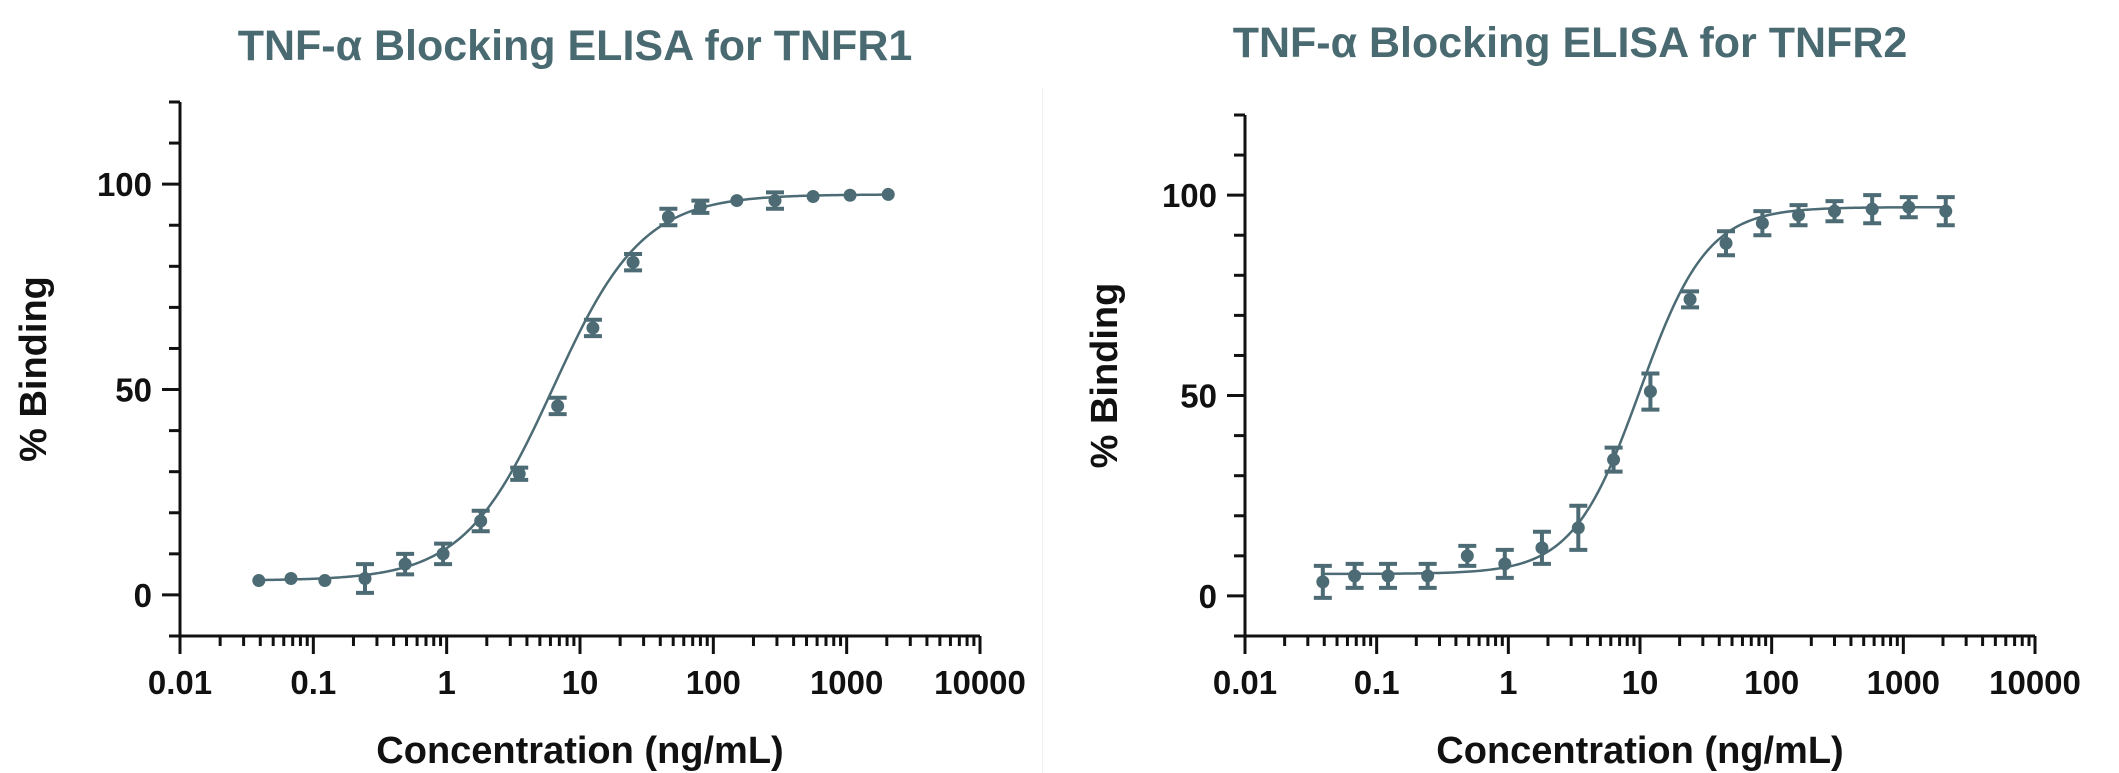 This screenshot has height=773, width=2119. What do you see at coordinates (1570, 43) in the screenshot?
I see `chart-title: TNF-α Blocking ELISA for TNFR2` at bounding box center [1570, 43].